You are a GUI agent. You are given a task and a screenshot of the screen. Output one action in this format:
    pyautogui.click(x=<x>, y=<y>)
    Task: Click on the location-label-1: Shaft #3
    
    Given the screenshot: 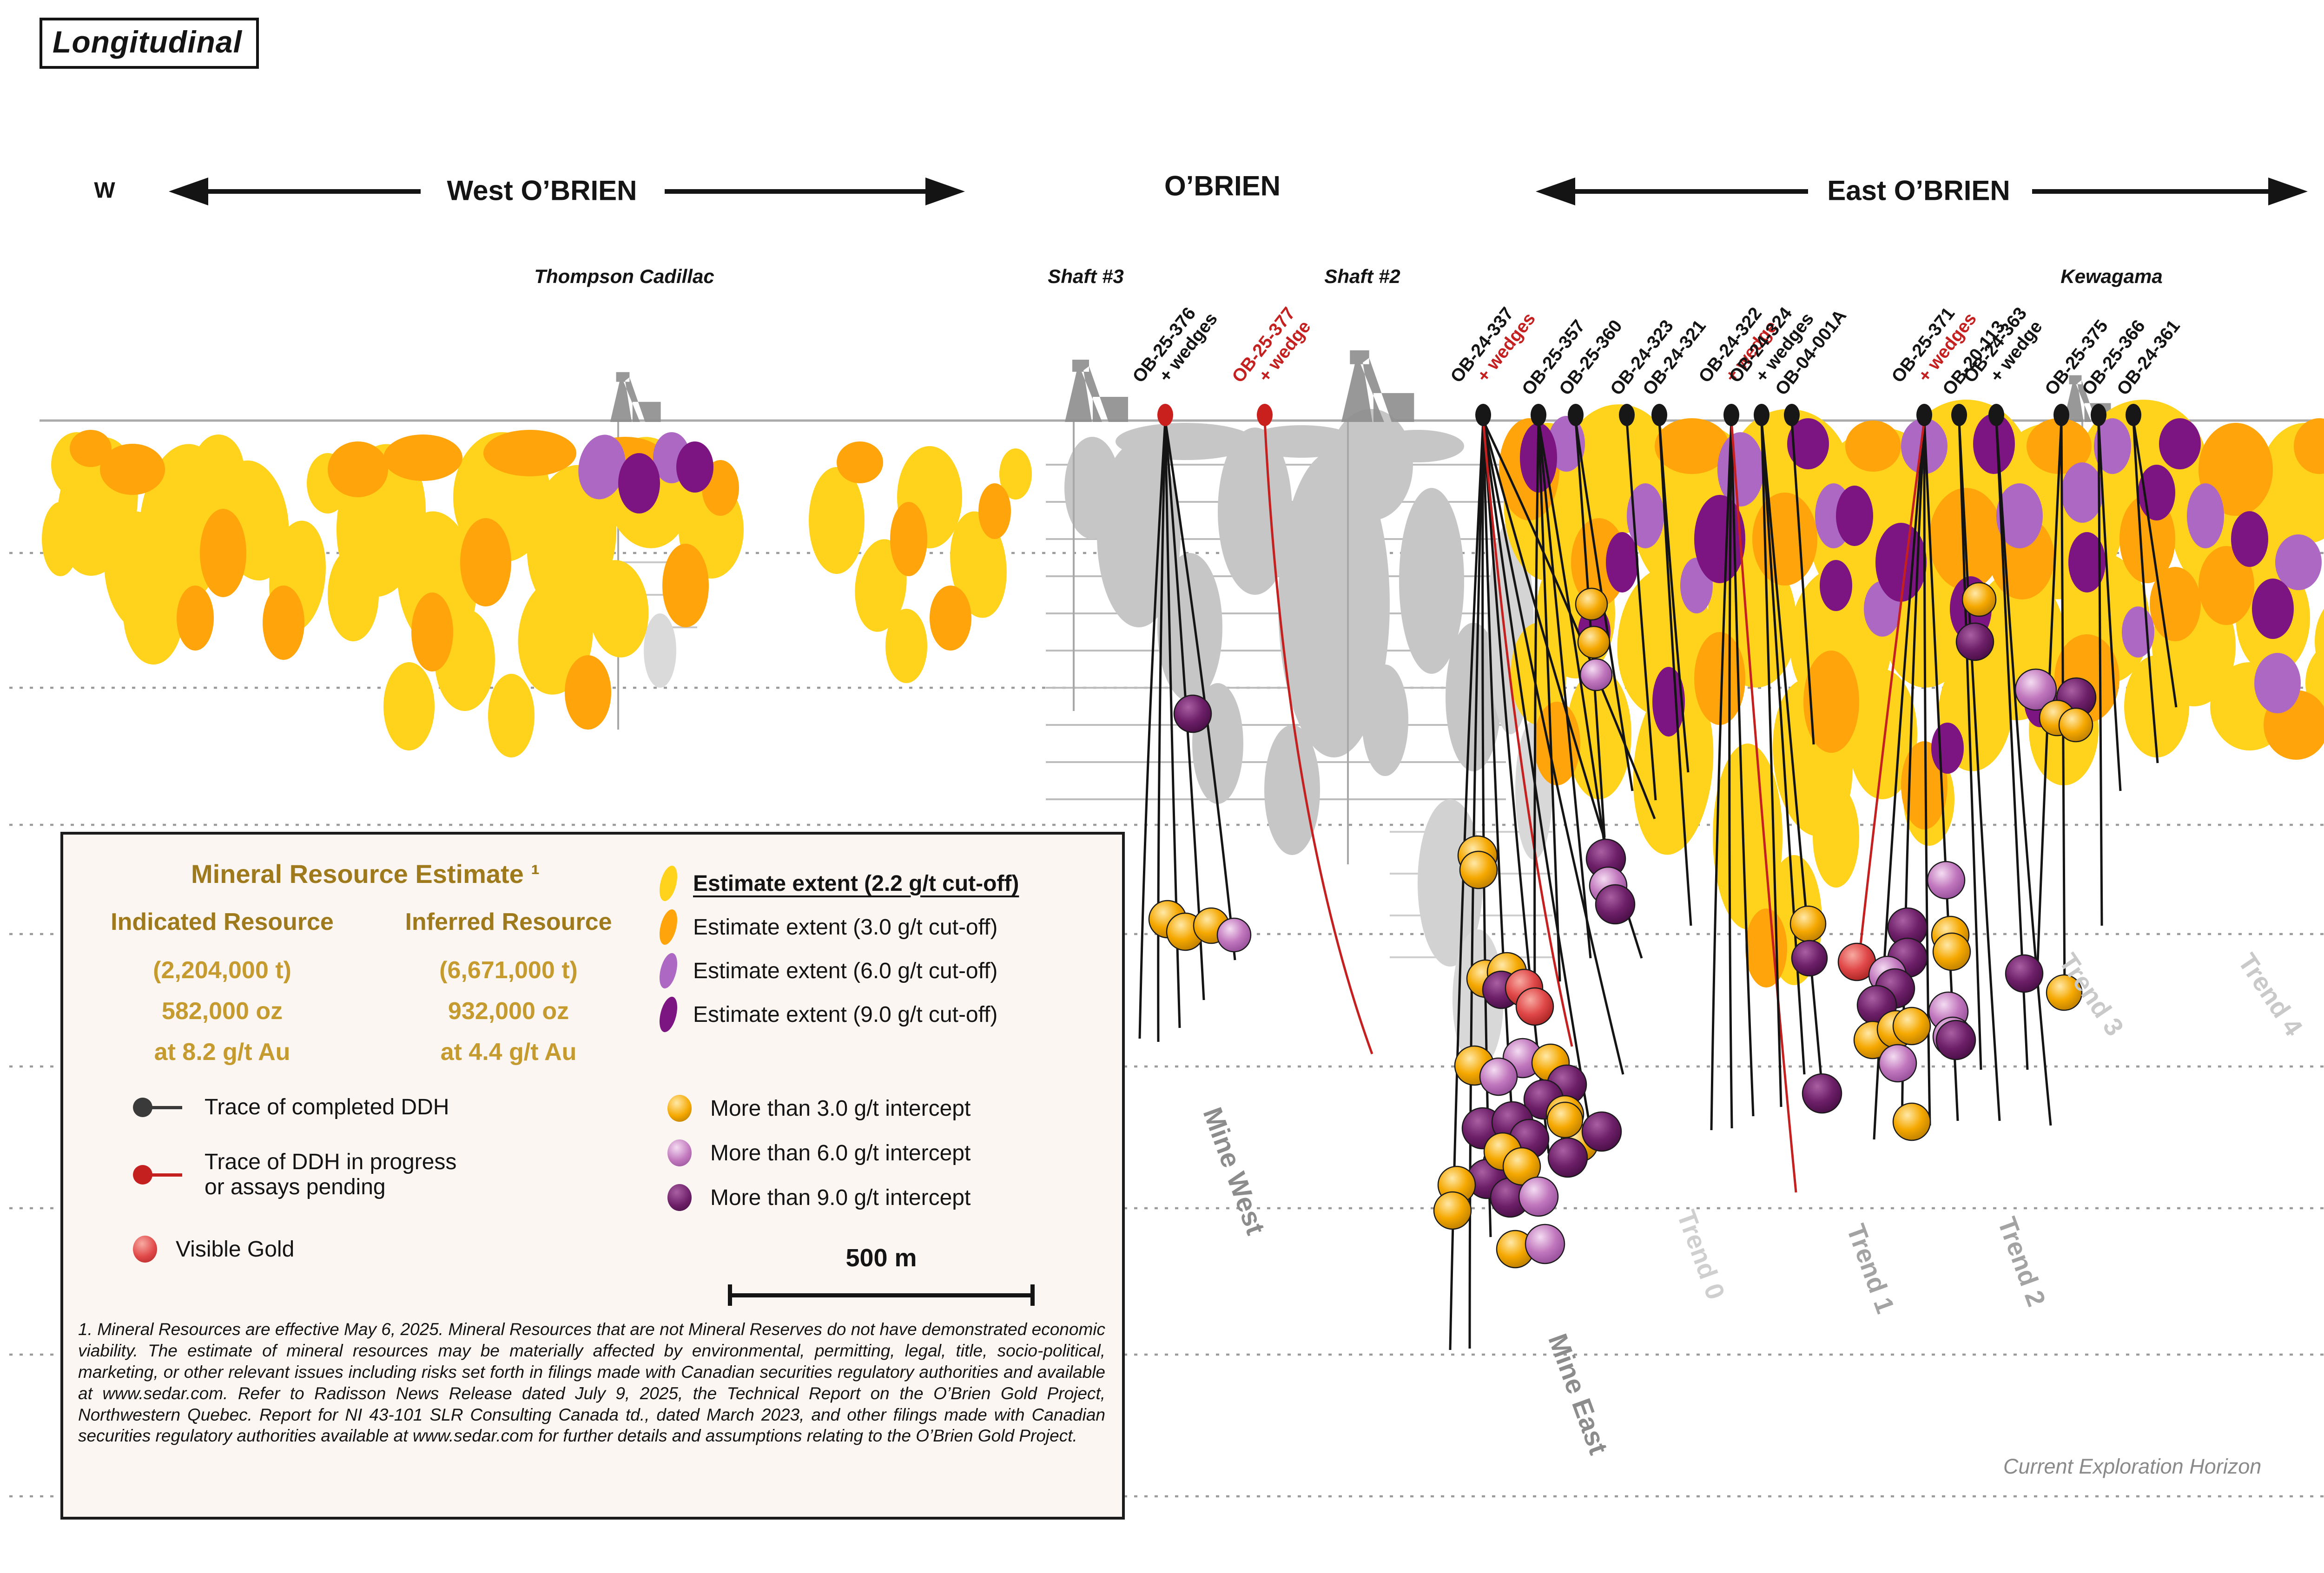 What is the action you would take?
    pyautogui.click(x=1086, y=276)
    